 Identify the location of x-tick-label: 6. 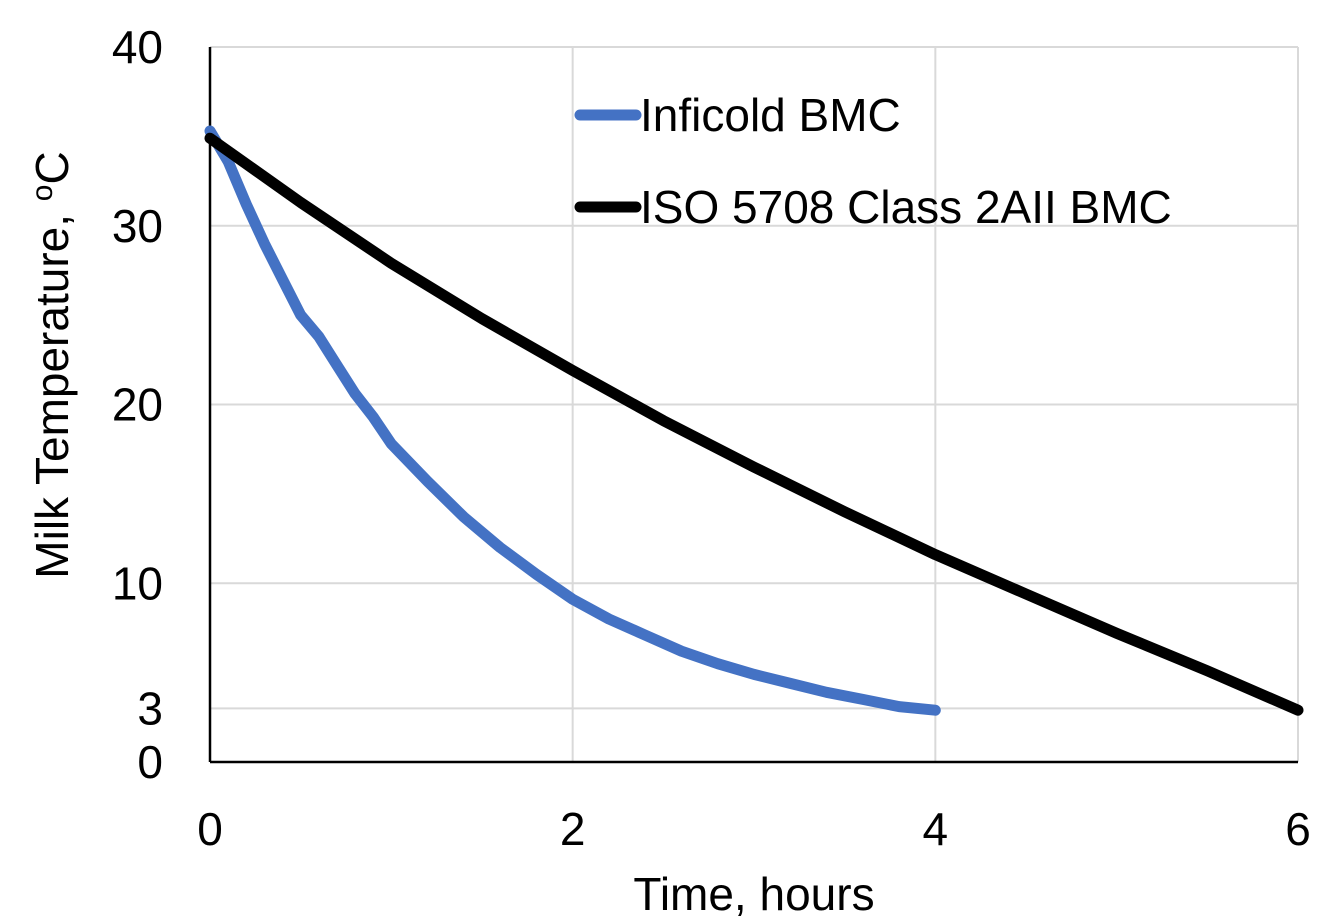
(1298, 829).